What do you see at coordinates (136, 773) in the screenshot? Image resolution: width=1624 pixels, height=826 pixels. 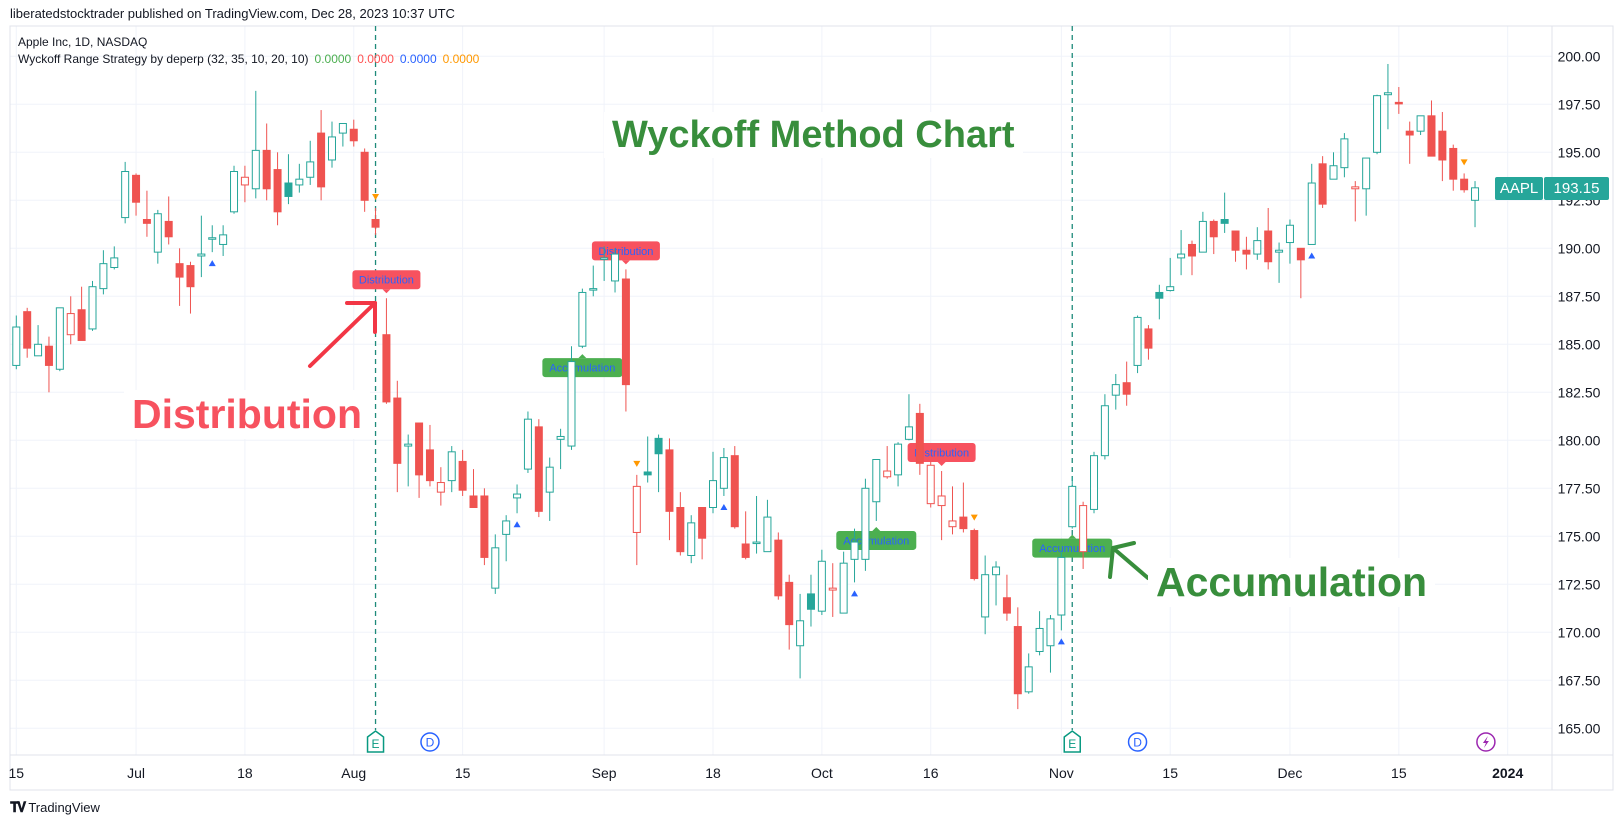 I see `time-tick-label: Jul` at bounding box center [136, 773].